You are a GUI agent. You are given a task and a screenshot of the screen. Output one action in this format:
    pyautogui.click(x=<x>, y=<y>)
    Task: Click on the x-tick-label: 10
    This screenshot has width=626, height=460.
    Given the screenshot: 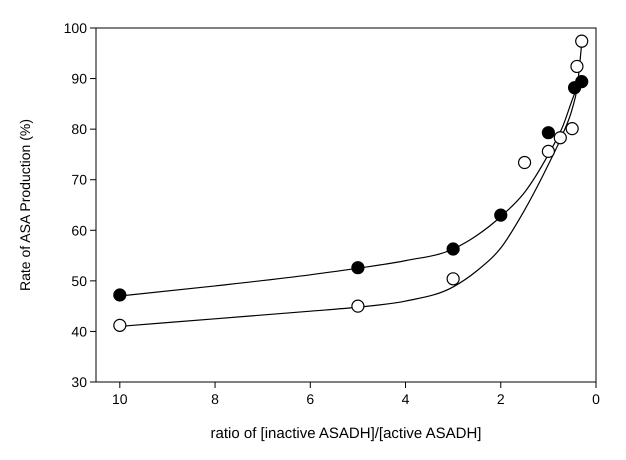 What is the action you would take?
    pyautogui.click(x=120, y=399)
    